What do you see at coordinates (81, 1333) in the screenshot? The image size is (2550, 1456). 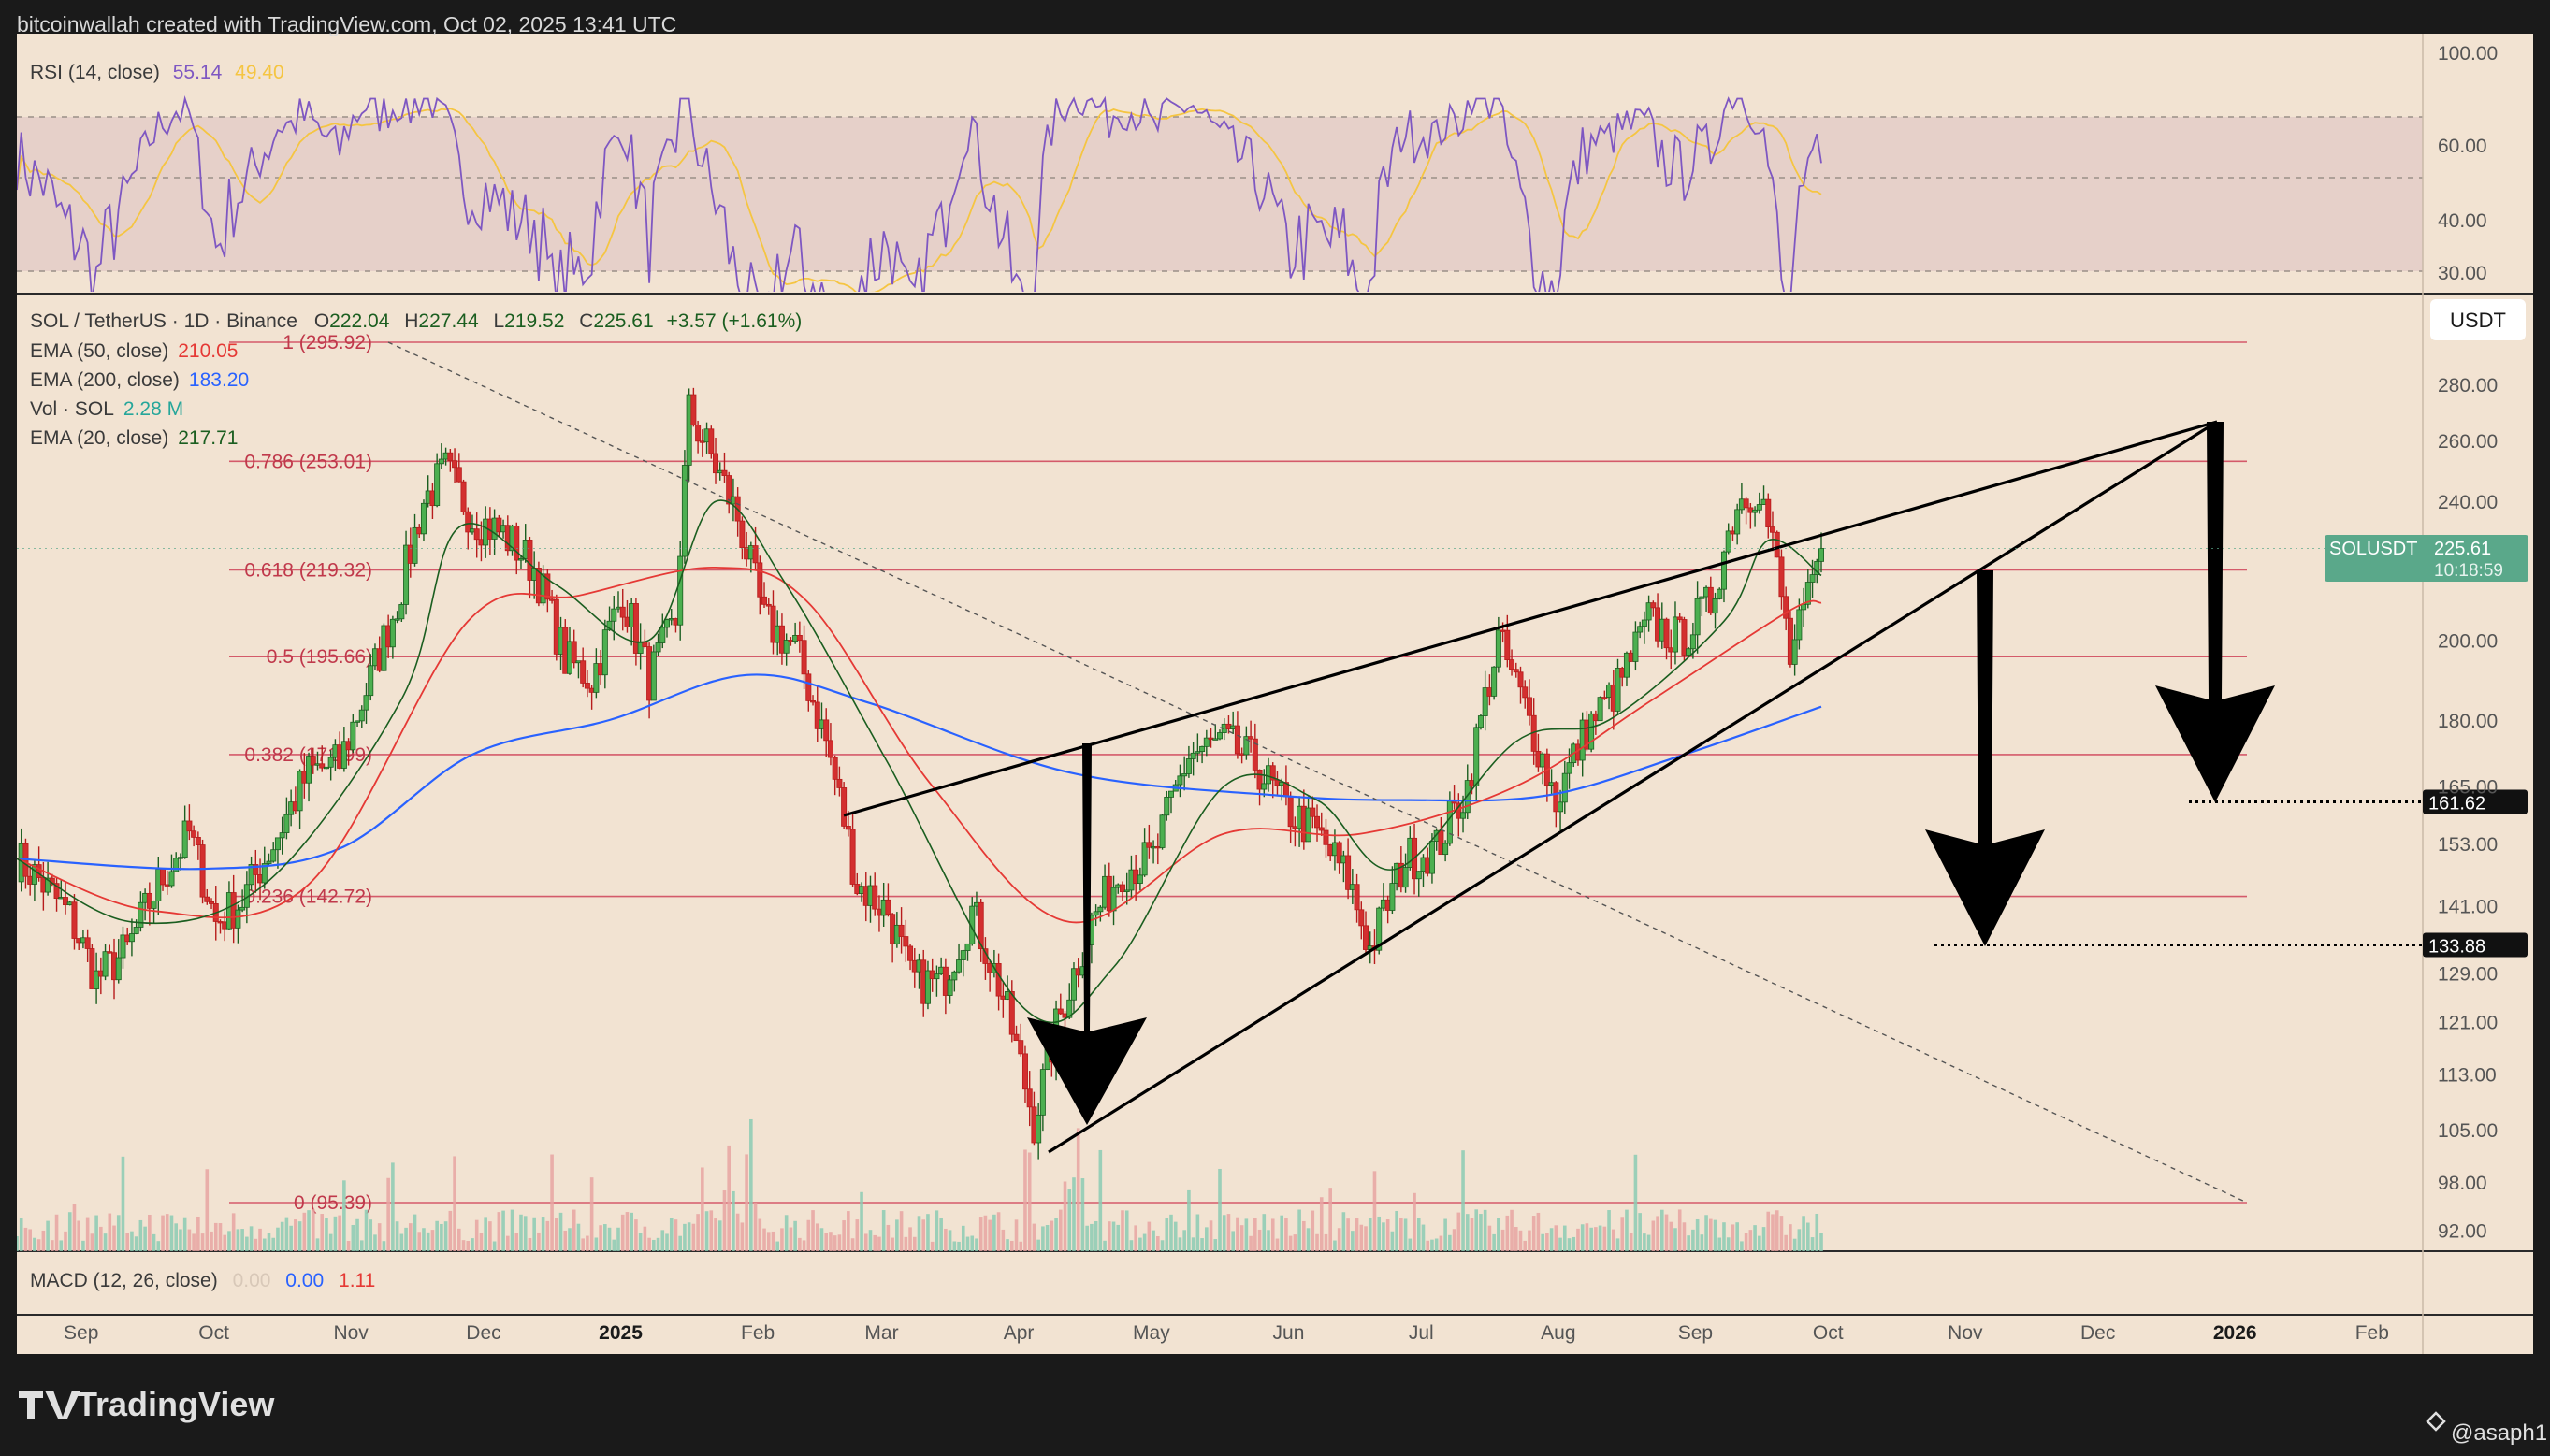 I see `time-axis-label: Sep` at bounding box center [81, 1333].